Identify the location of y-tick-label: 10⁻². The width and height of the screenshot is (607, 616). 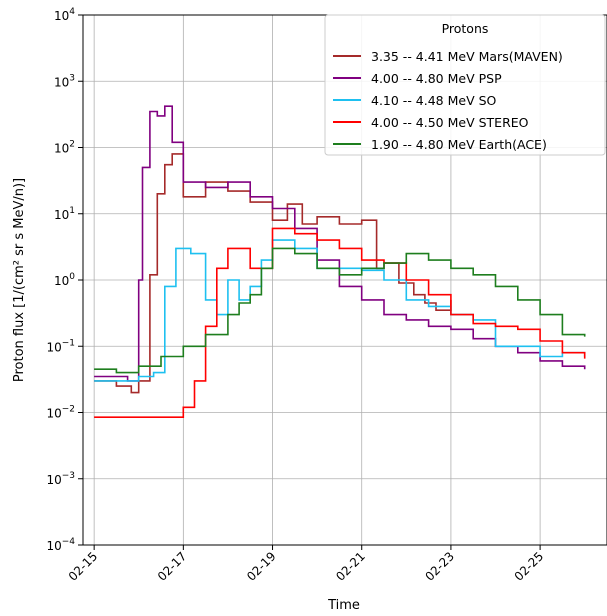
(60, 413).